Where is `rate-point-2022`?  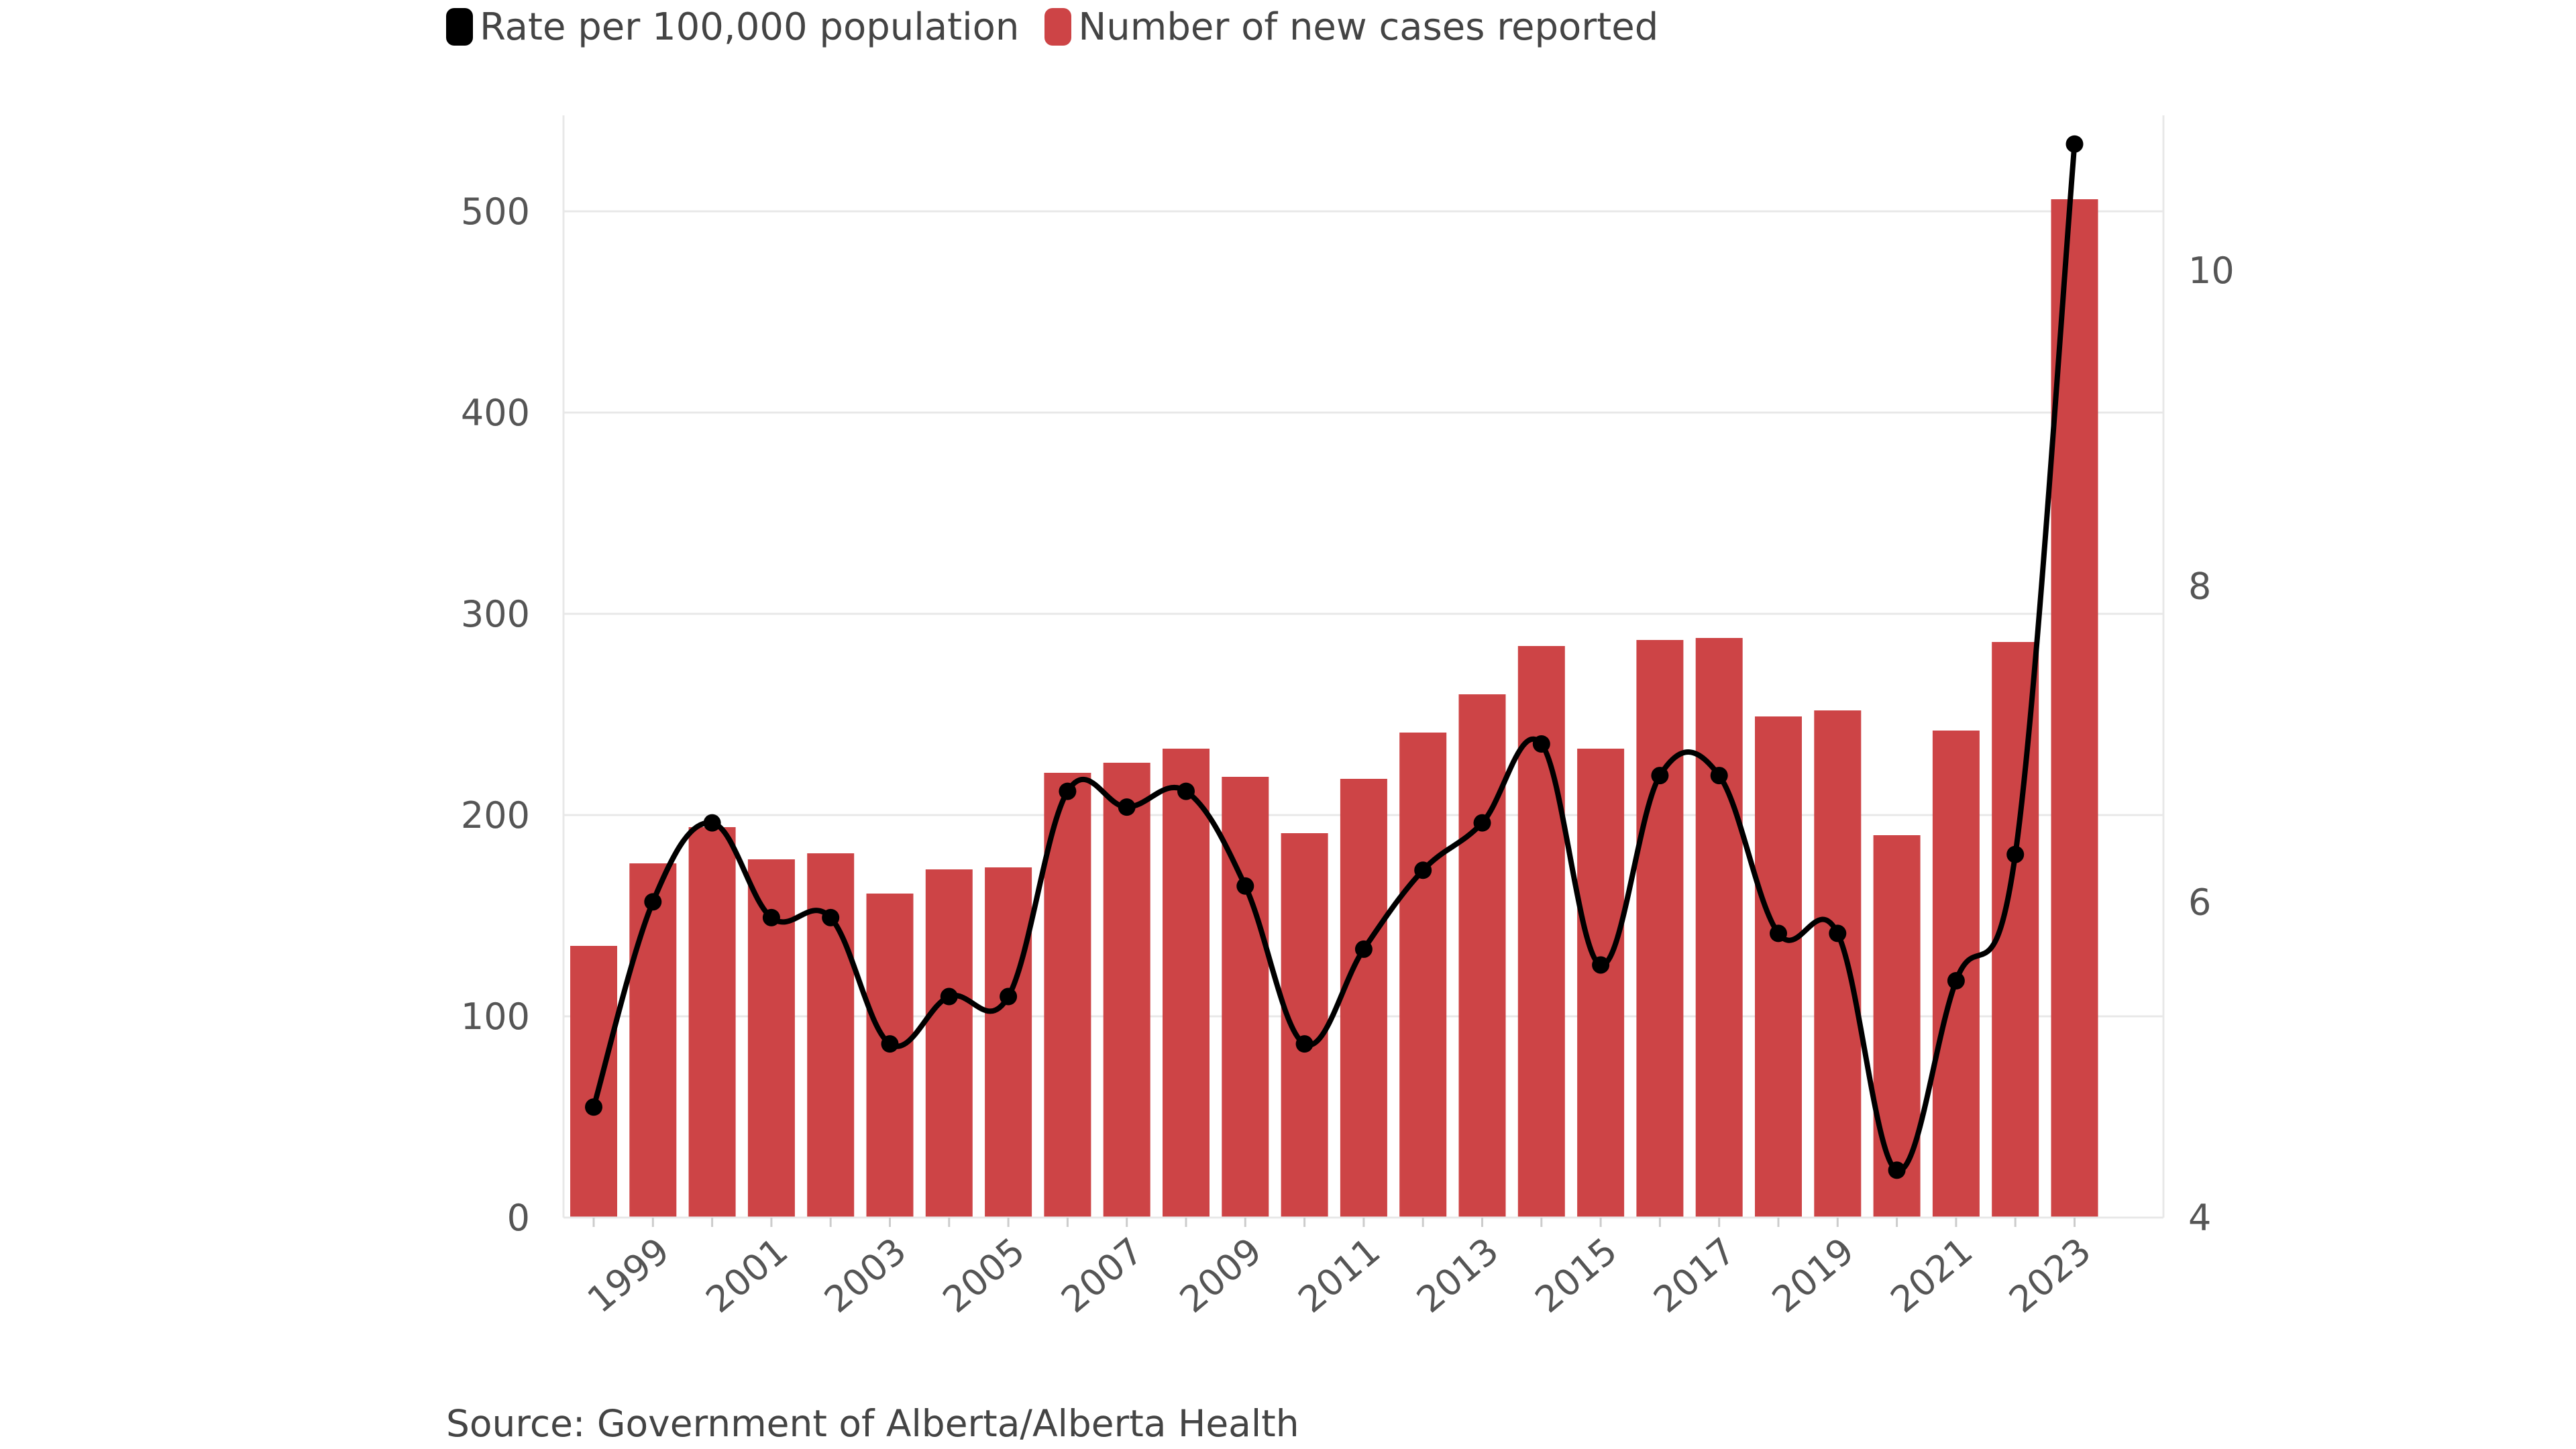 rate-point-2022 is located at coordinates (2015, 854).